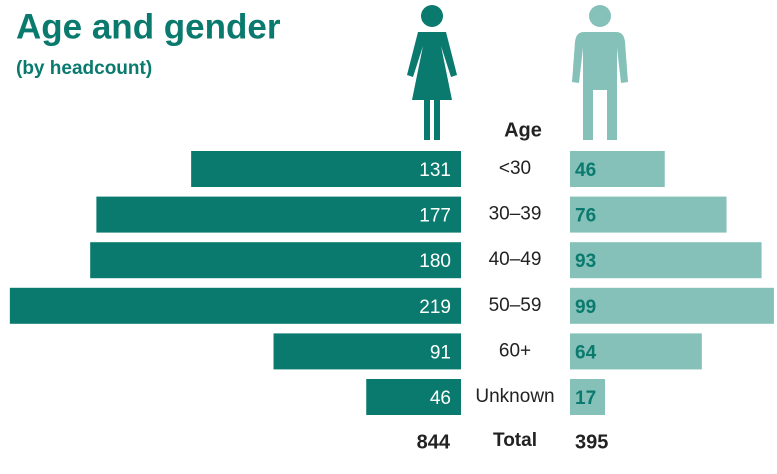 This screenshot has width=777, height=474. What do you see at coordinates (435, 261) in the screenshot?
I see `value-label: 180` at bounding box center [435, 261].